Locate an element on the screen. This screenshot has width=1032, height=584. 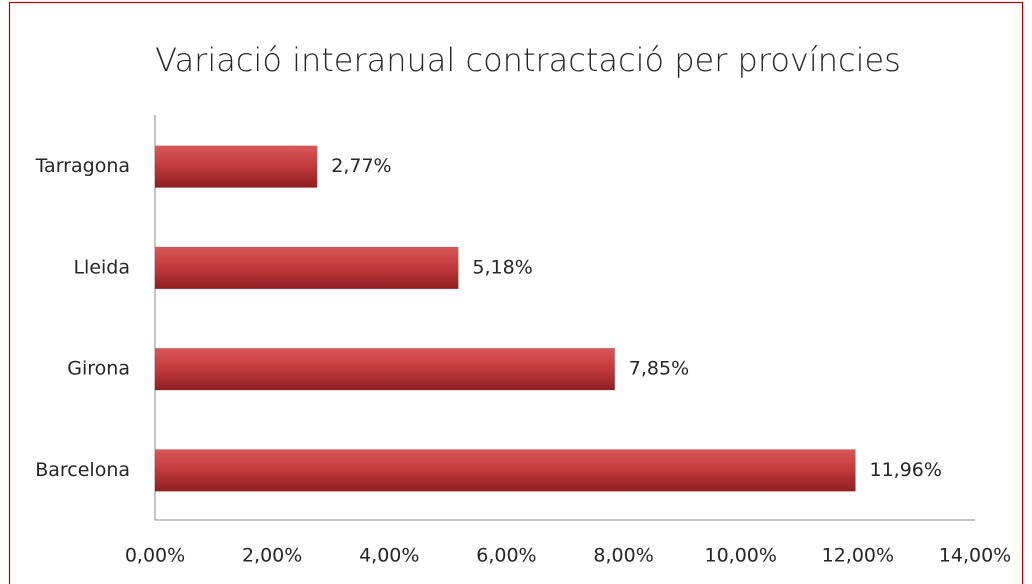
y-tick-label: Tarragona is located at coordinates (82, 166).